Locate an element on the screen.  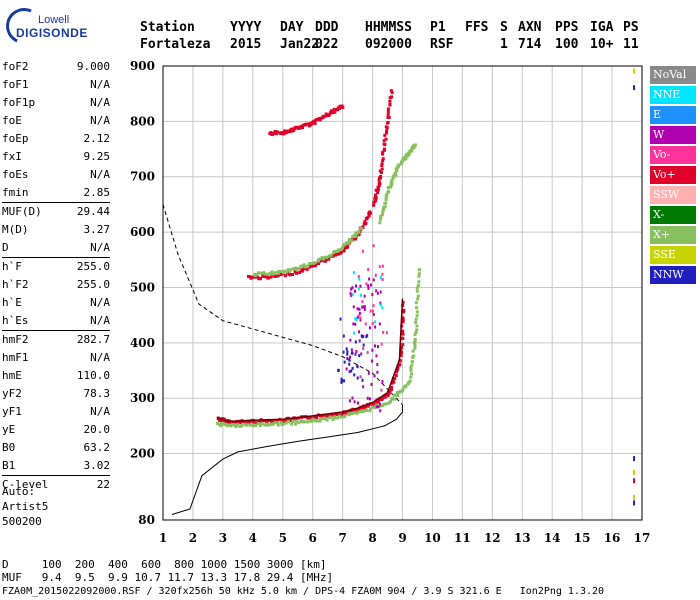
x-tick-label: 9 is located at coordinates (402, 538).